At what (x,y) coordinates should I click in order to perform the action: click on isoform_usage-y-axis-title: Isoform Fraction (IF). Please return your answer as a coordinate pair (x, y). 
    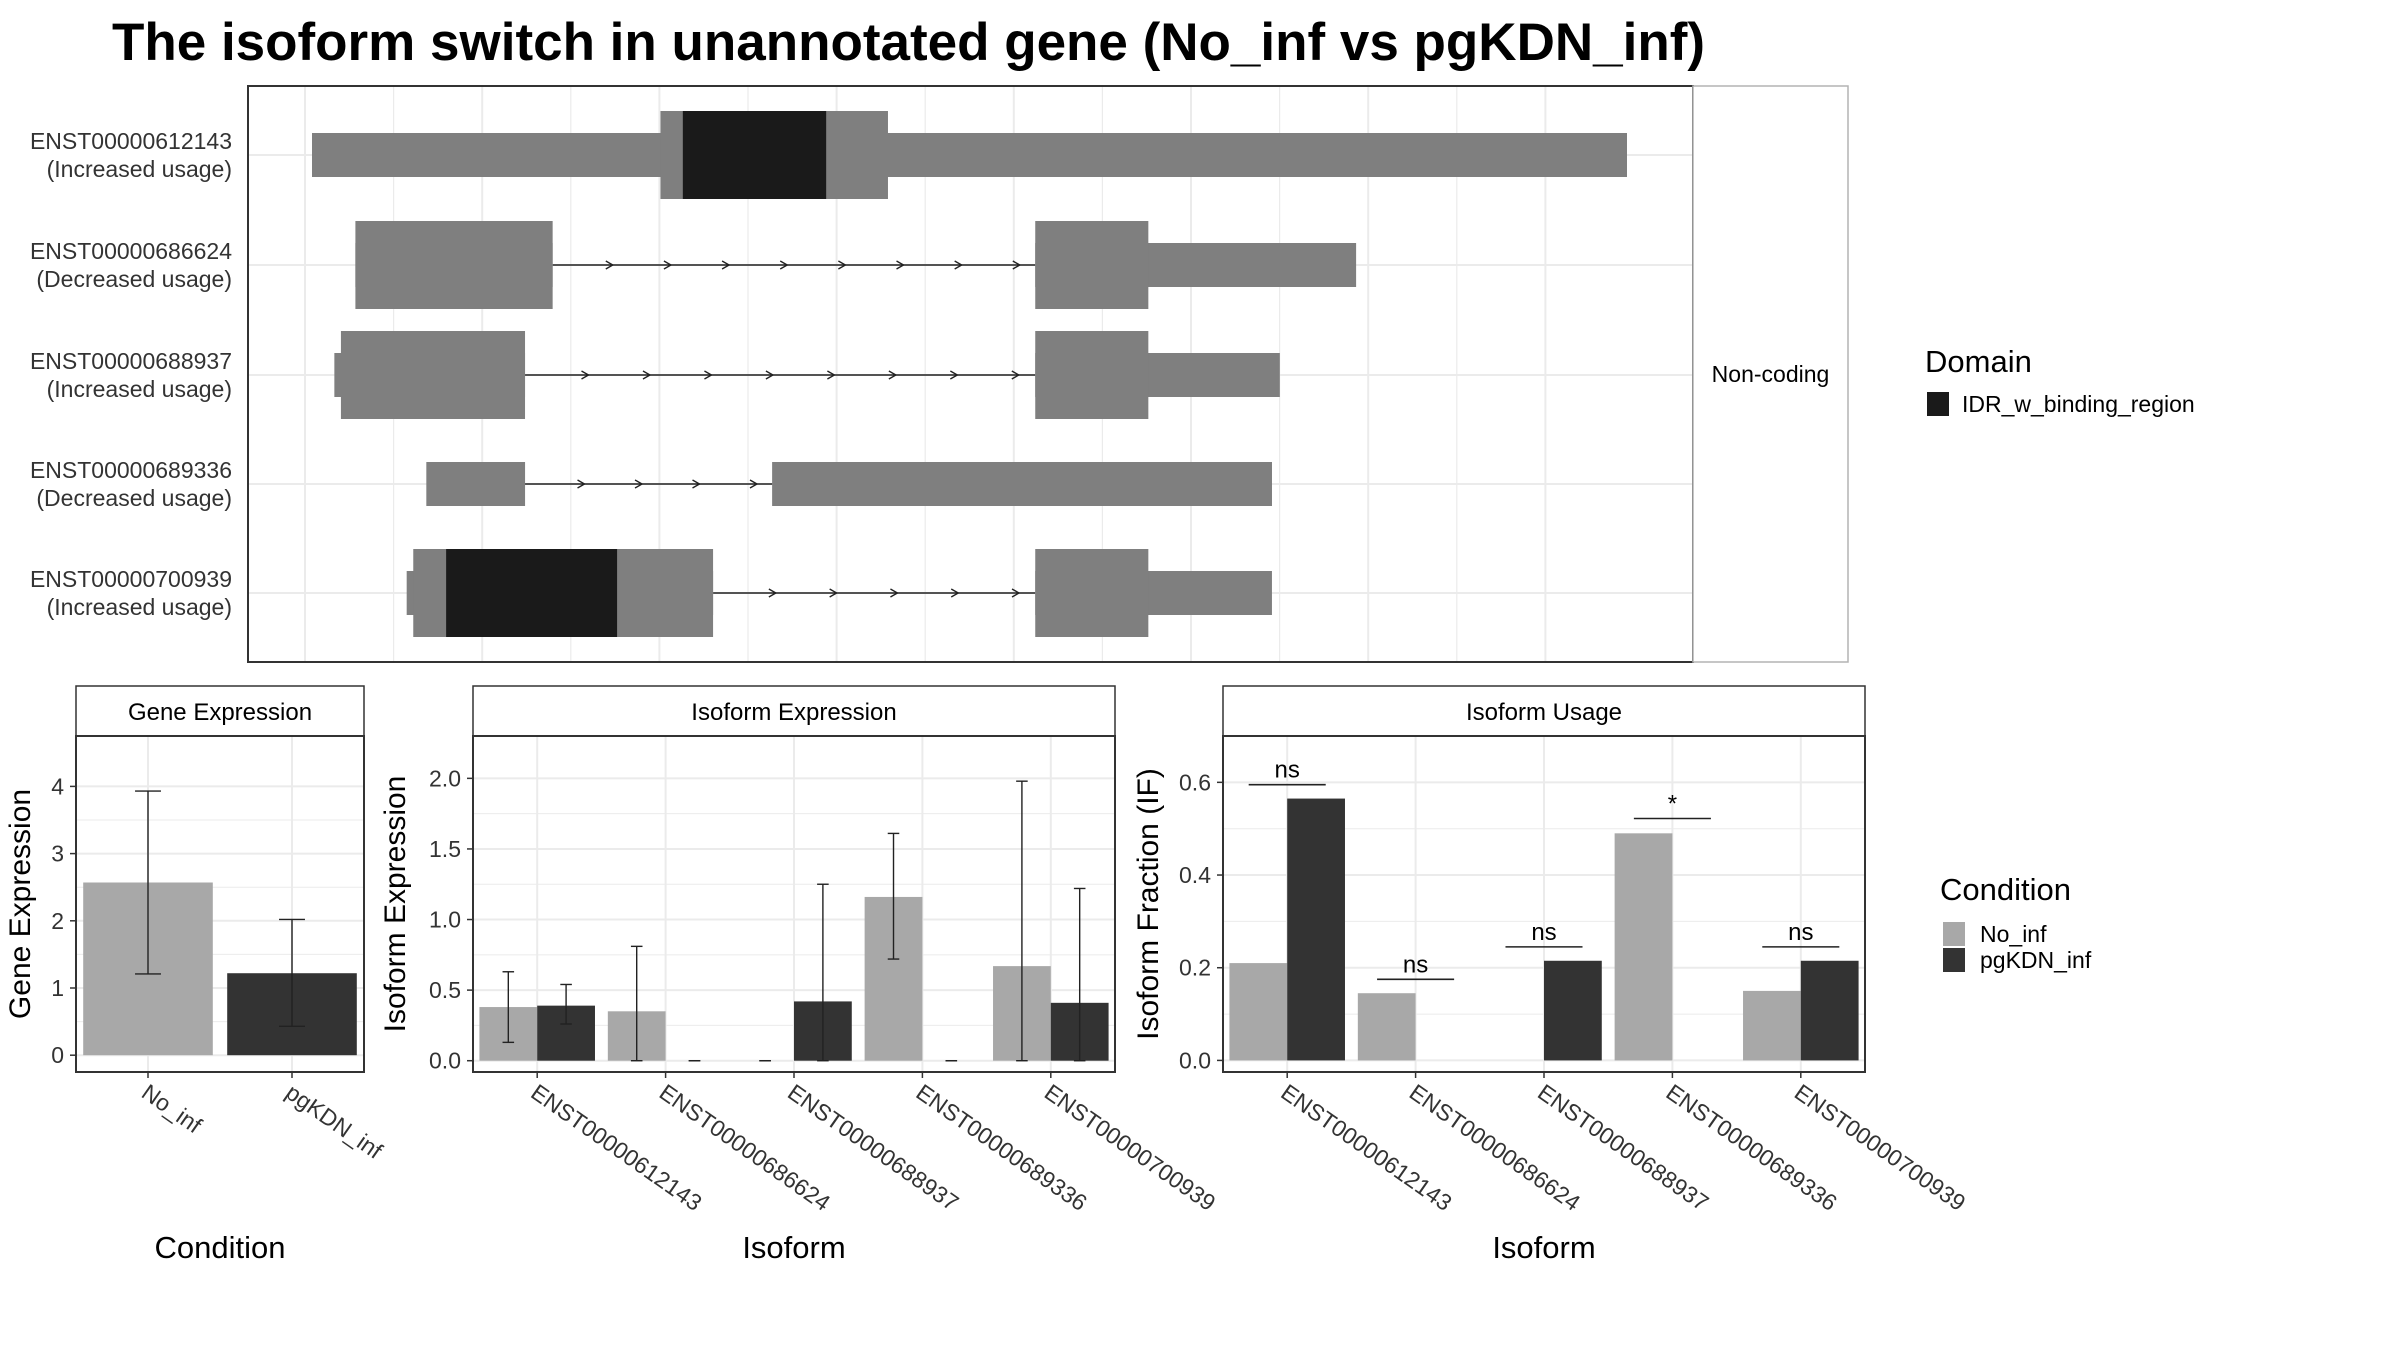
    Looking at the image, I should click on (1148, 904).